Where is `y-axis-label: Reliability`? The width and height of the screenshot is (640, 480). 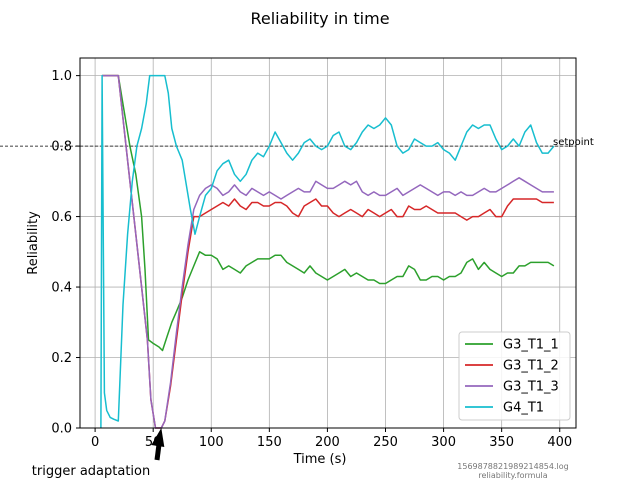 y-axis-label: Reliability is located at coordinates (33, 243).